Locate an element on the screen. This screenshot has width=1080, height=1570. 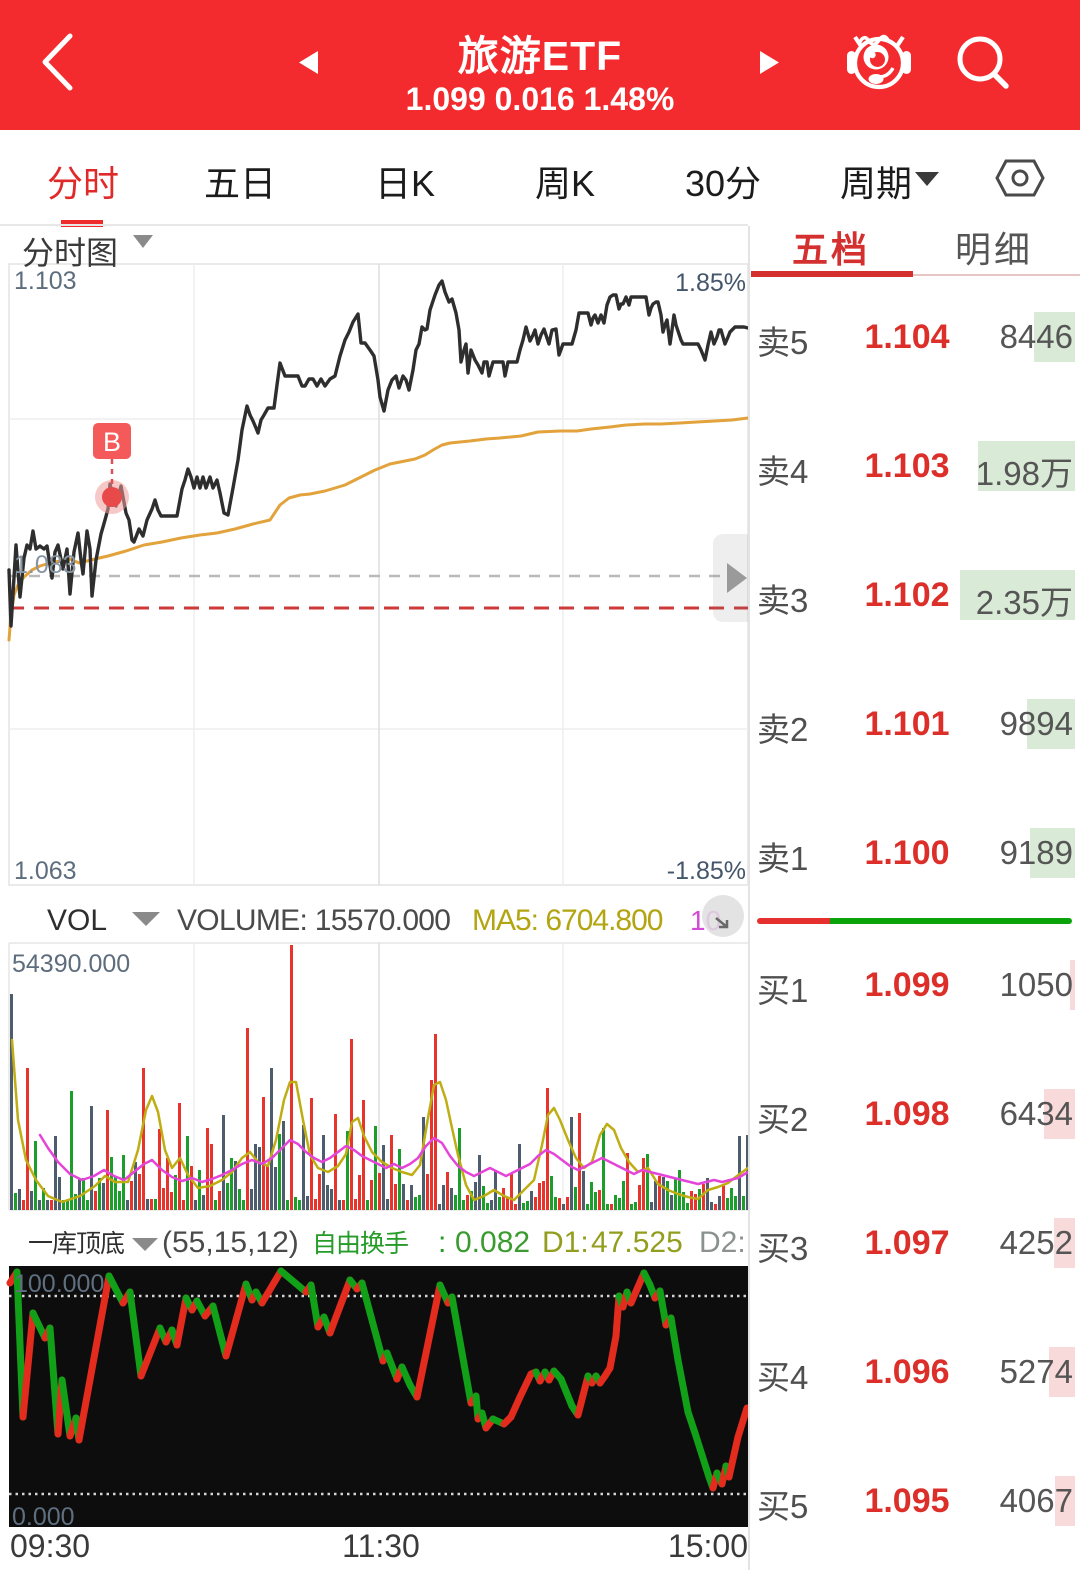
svg-text: 1.063 is located at coordinates (45, 871).